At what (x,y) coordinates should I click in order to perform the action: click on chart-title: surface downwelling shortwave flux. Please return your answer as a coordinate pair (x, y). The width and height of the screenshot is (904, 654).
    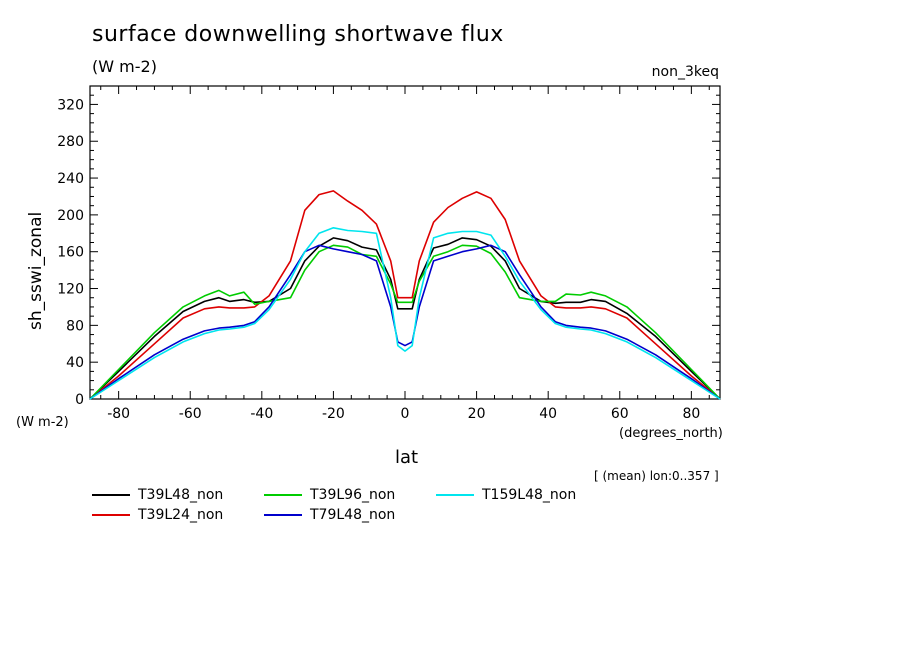
    Looking at the image, I should click on (298, 34).